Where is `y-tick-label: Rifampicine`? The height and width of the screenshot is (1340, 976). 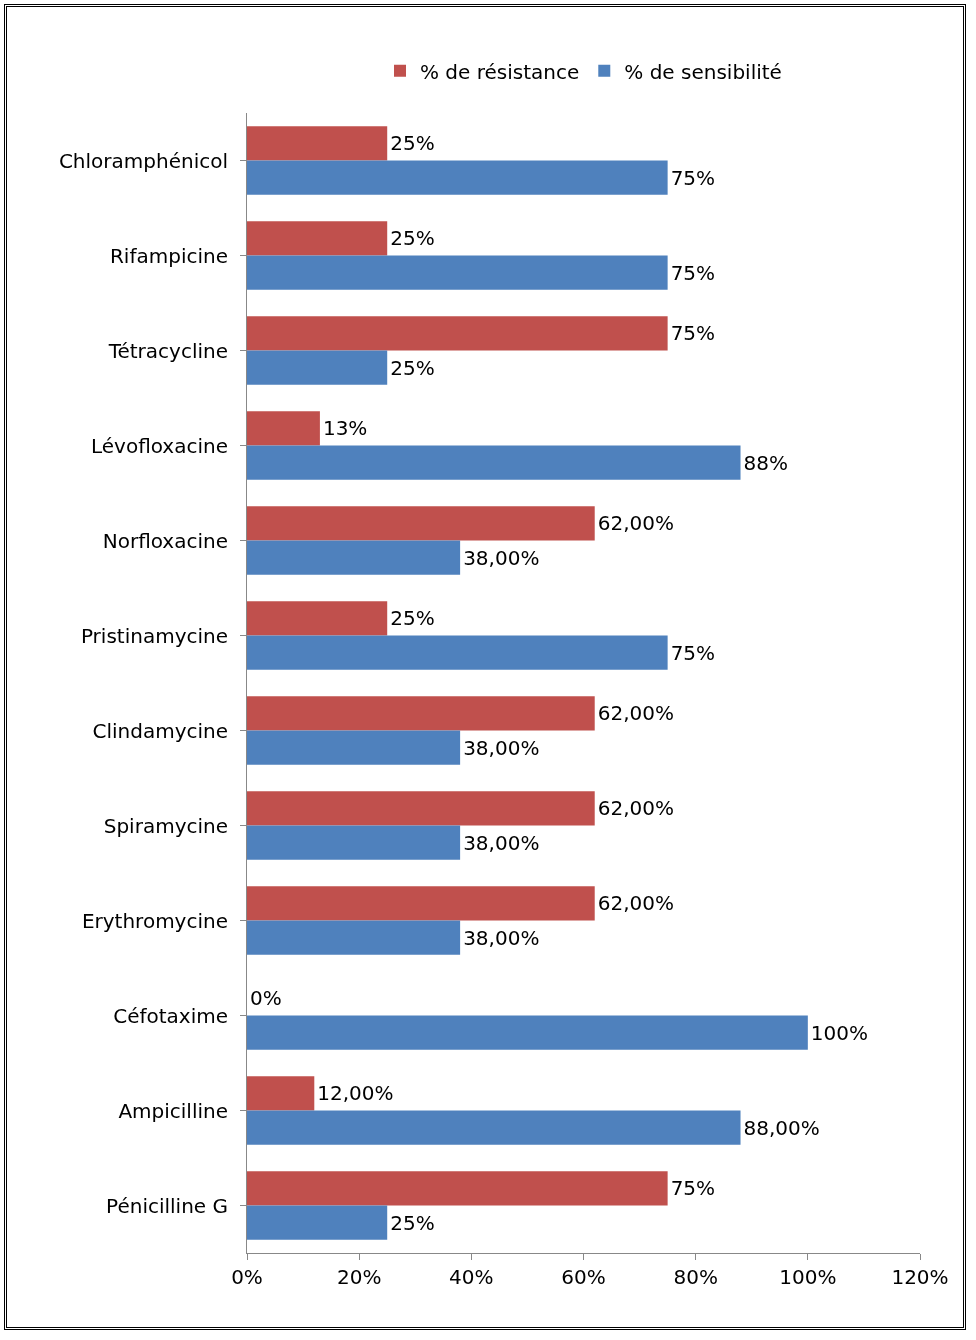
y-tick-label: Rifampicine is located at coordinates (168, 255).